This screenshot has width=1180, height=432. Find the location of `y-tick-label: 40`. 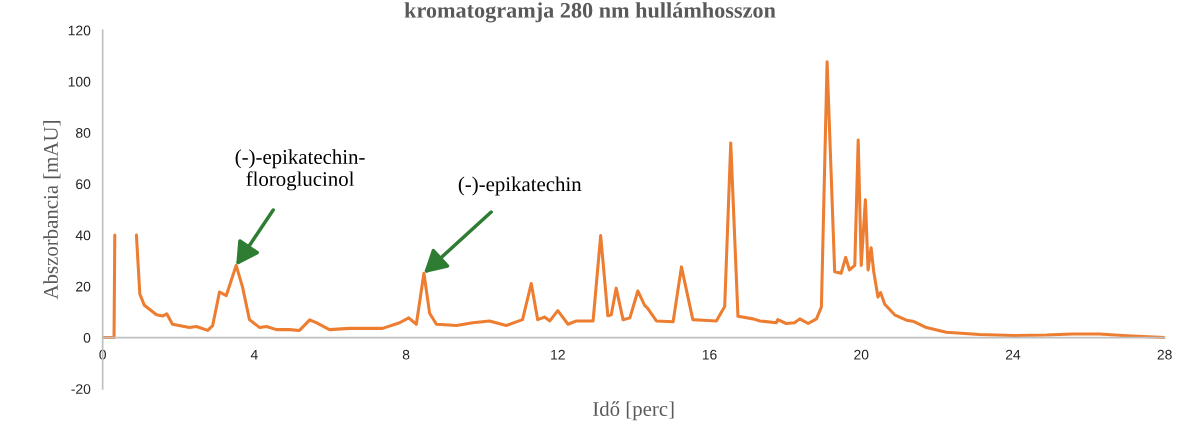

y-tick-label: 40 is located at coordinates (83, 235).